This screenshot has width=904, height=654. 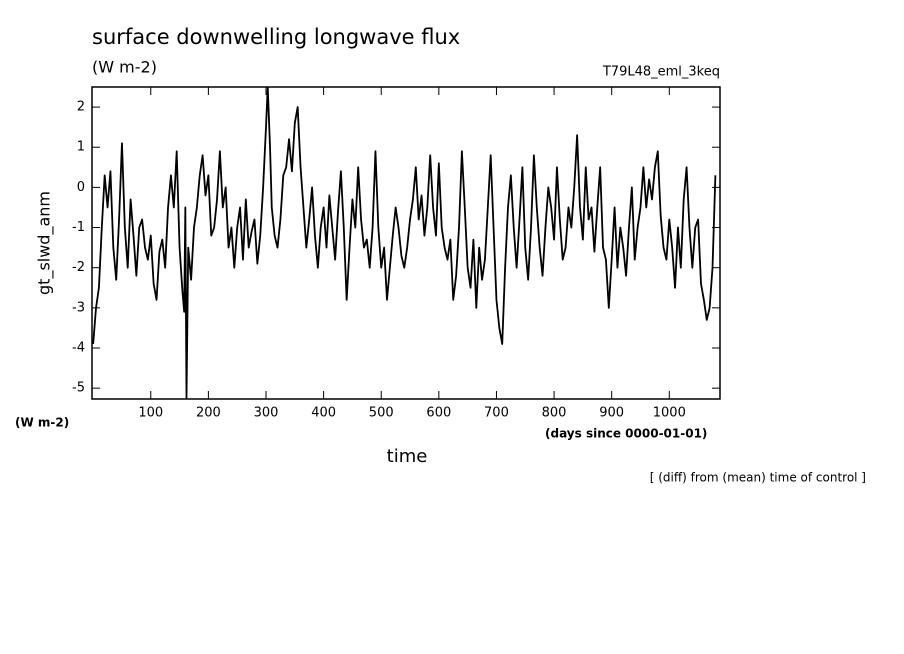 What do you see at coordinates (124, 67) in the screenshot?
I see `subtitle: (W m-2)` at bounding box center [124, 67].